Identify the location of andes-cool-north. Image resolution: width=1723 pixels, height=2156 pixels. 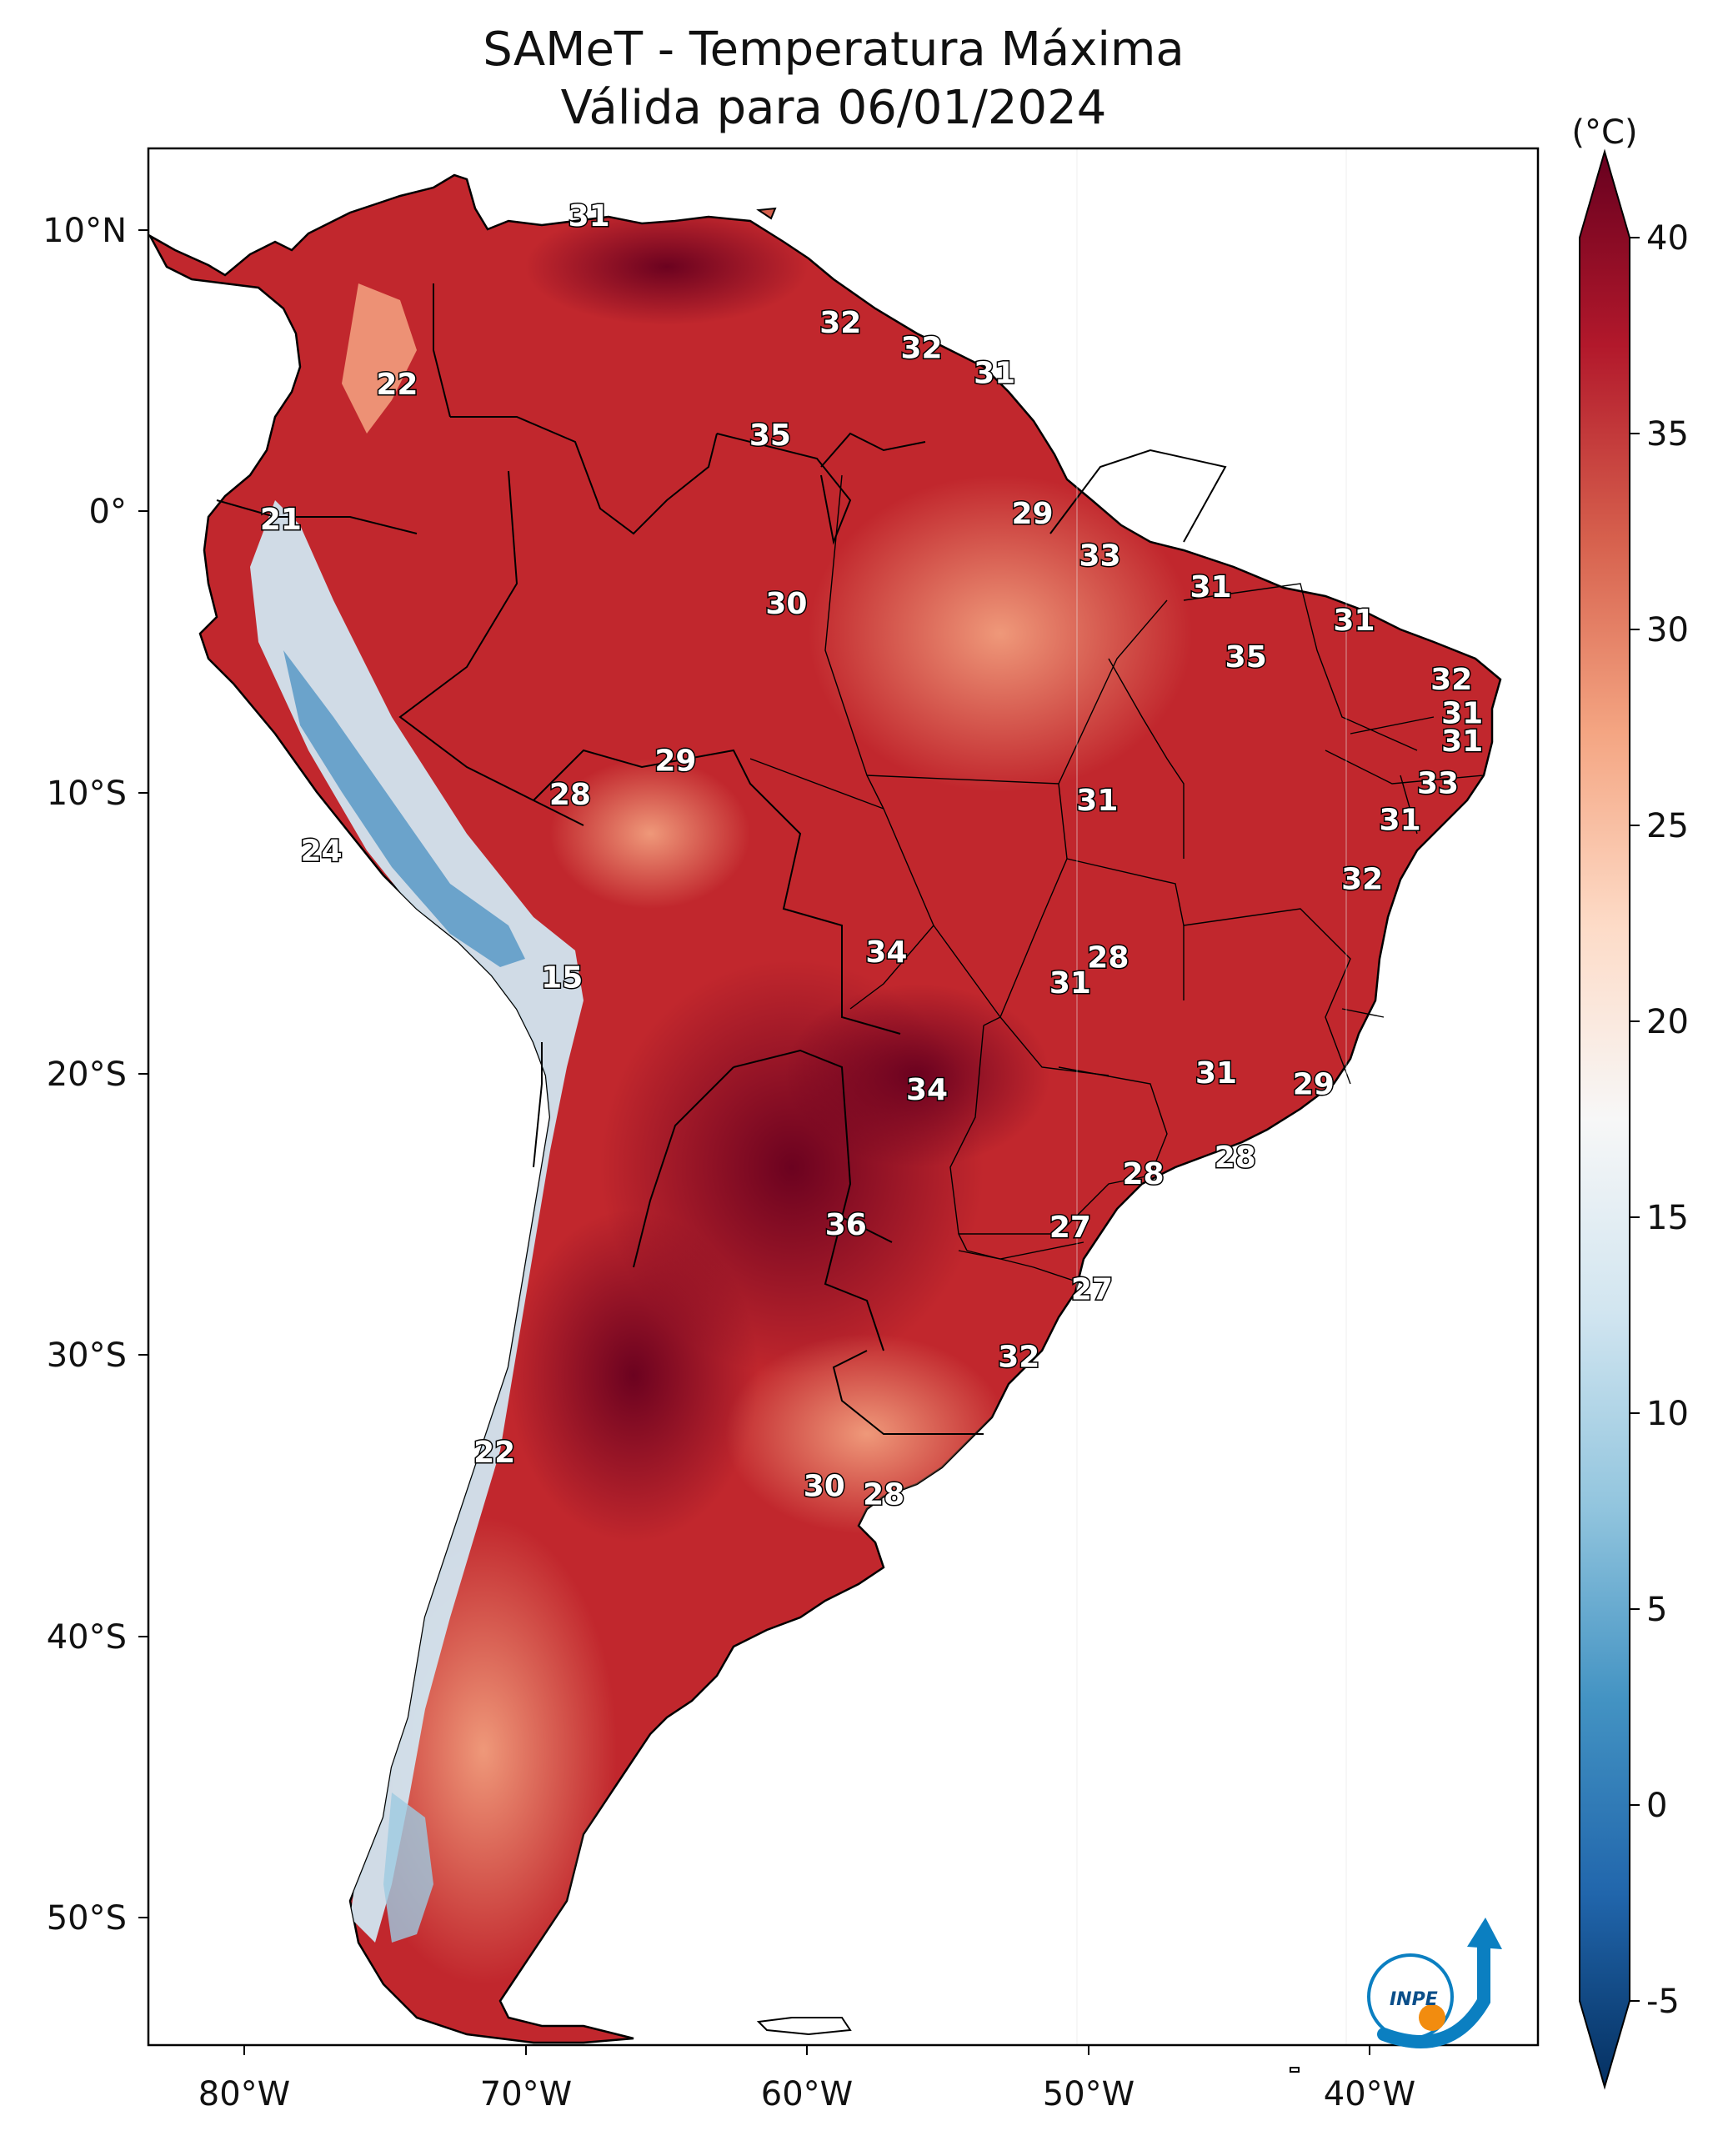
(379, 358).